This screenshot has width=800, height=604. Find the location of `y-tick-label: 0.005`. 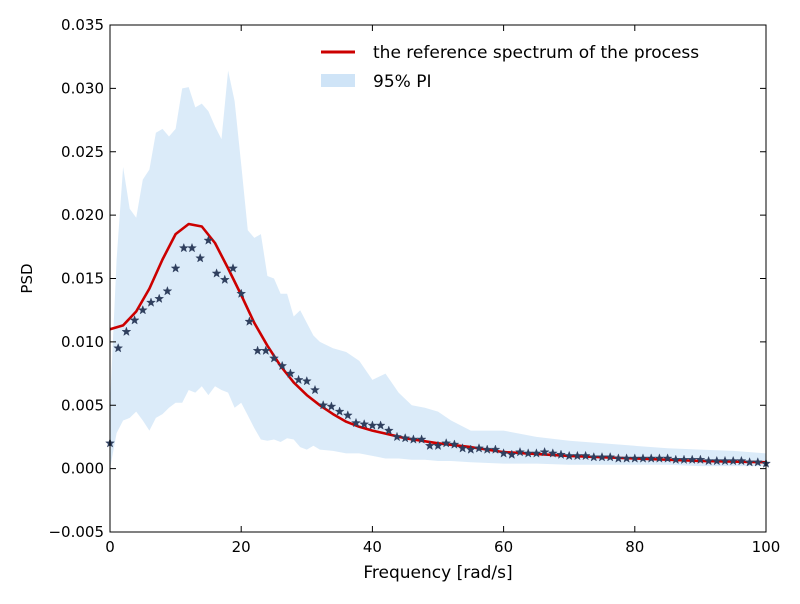

y-tick-label: 0.005 is located at coordinates (82, 405).